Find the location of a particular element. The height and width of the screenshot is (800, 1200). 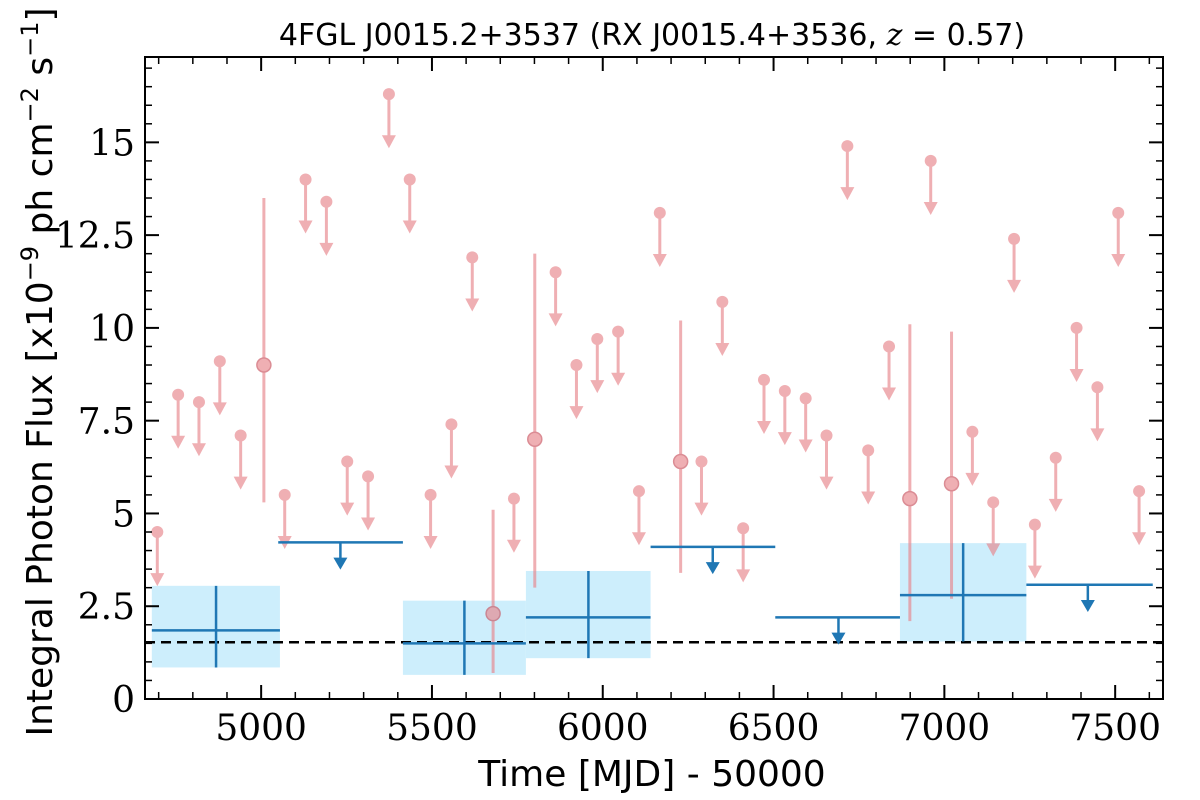

y-tick-label: 5 is located at coordinates (123, 514).